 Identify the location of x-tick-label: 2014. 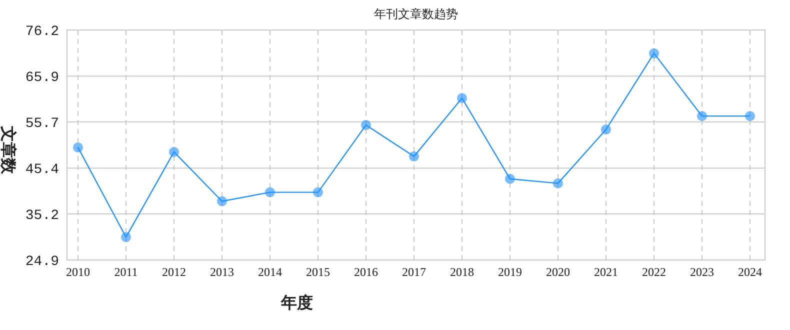
(270, 272).